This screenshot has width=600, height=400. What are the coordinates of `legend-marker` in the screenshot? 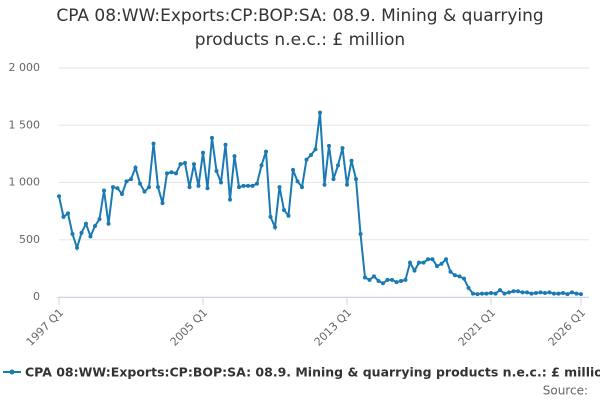 It's located at (12, 372).